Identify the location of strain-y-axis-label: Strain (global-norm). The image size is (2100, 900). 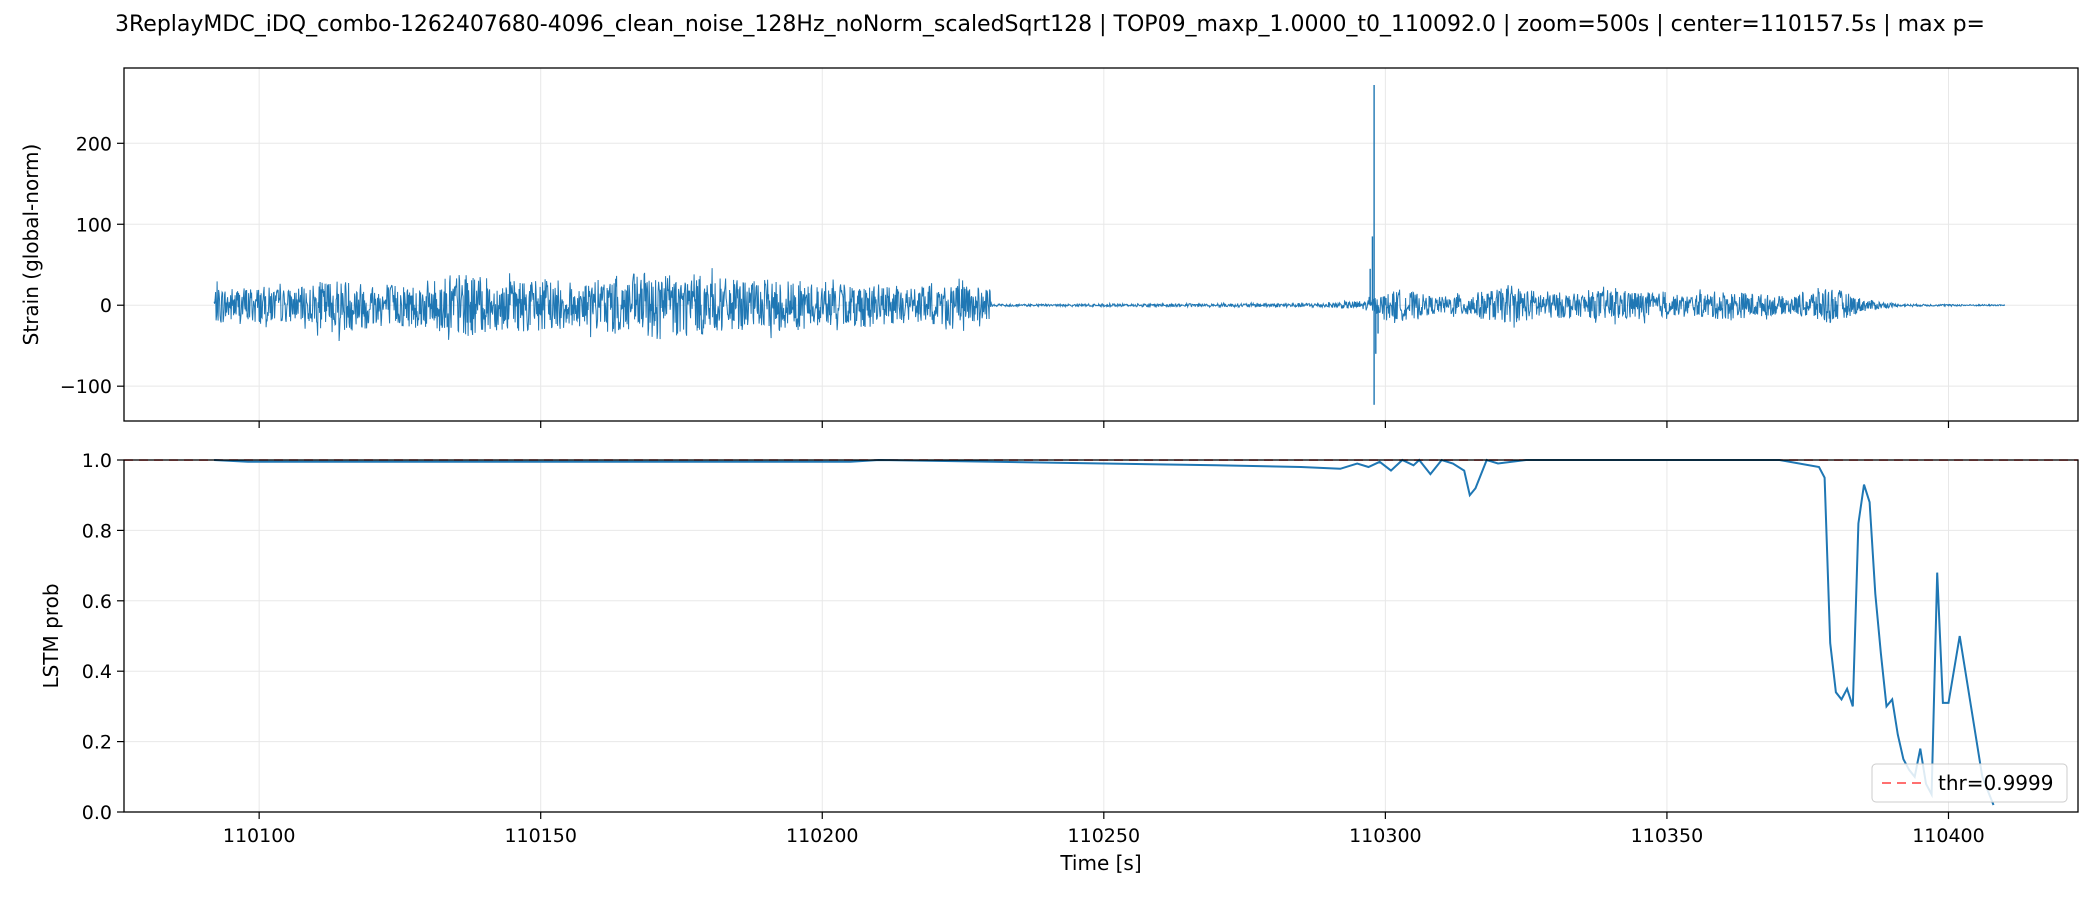
(31, 245).